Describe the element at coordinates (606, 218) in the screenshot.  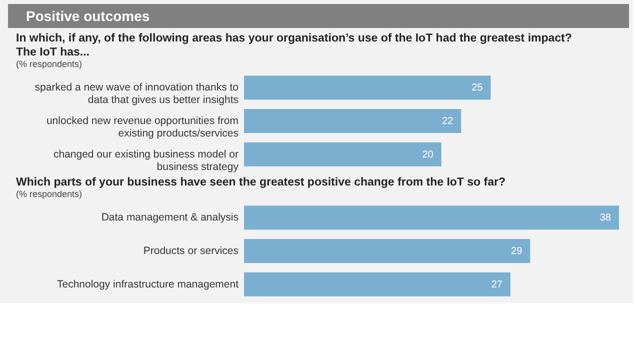
I see `data-label: 38` at that location.